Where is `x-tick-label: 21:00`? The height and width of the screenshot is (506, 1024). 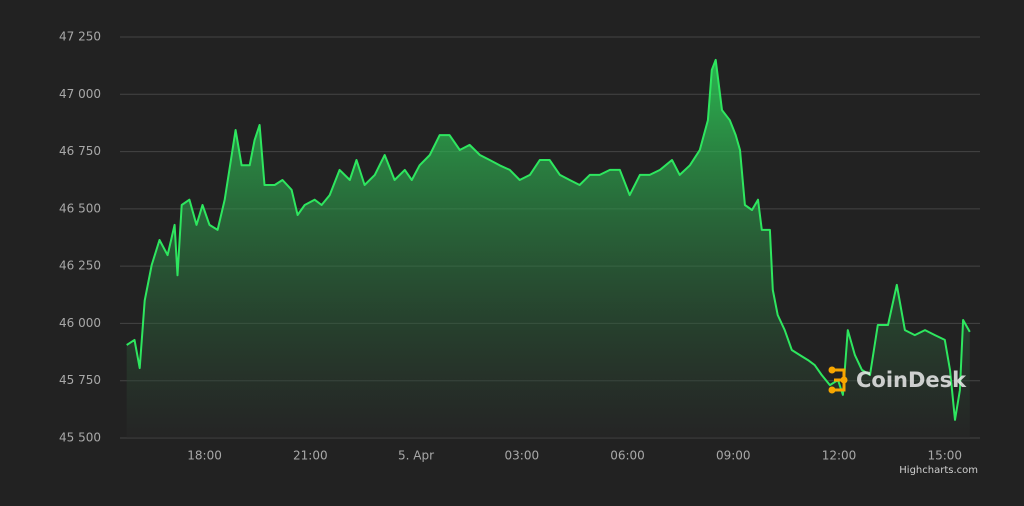 x-tick-label: 21:00 is located at coordinates (310, 456).